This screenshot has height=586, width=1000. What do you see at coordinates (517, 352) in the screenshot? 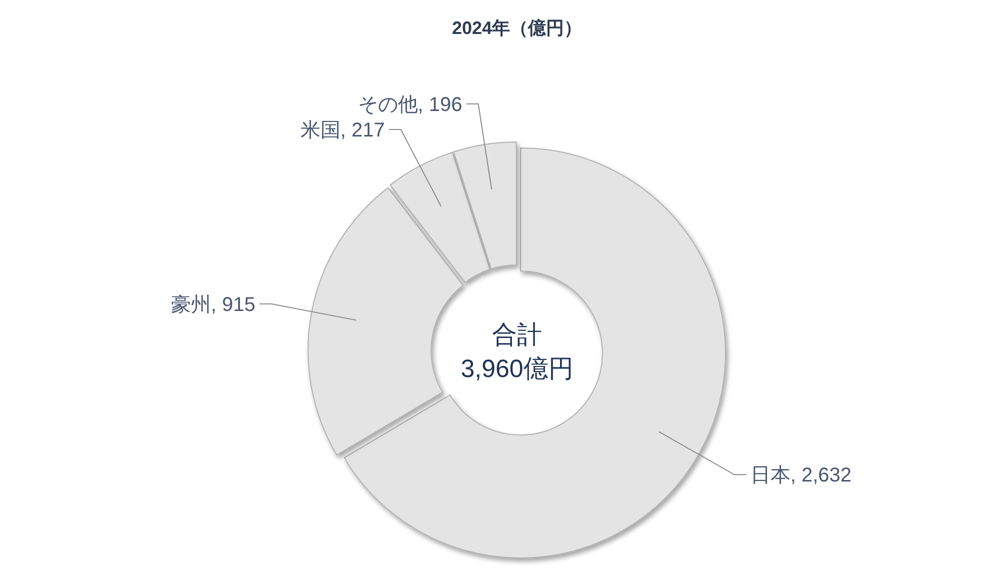
I see `annotation: 合計 3,960億円` at bounding box center [517, 352].